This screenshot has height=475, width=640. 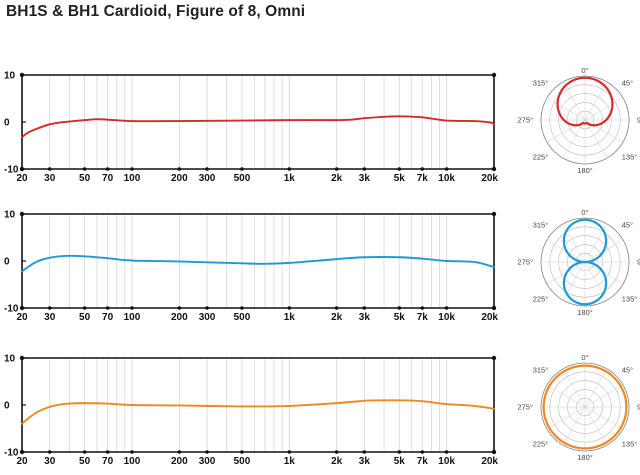 I want to click on polar-pattern-omni: 0° 45° 90° 135° 180° 225° 275° 315°, so click(x=578, y=407).